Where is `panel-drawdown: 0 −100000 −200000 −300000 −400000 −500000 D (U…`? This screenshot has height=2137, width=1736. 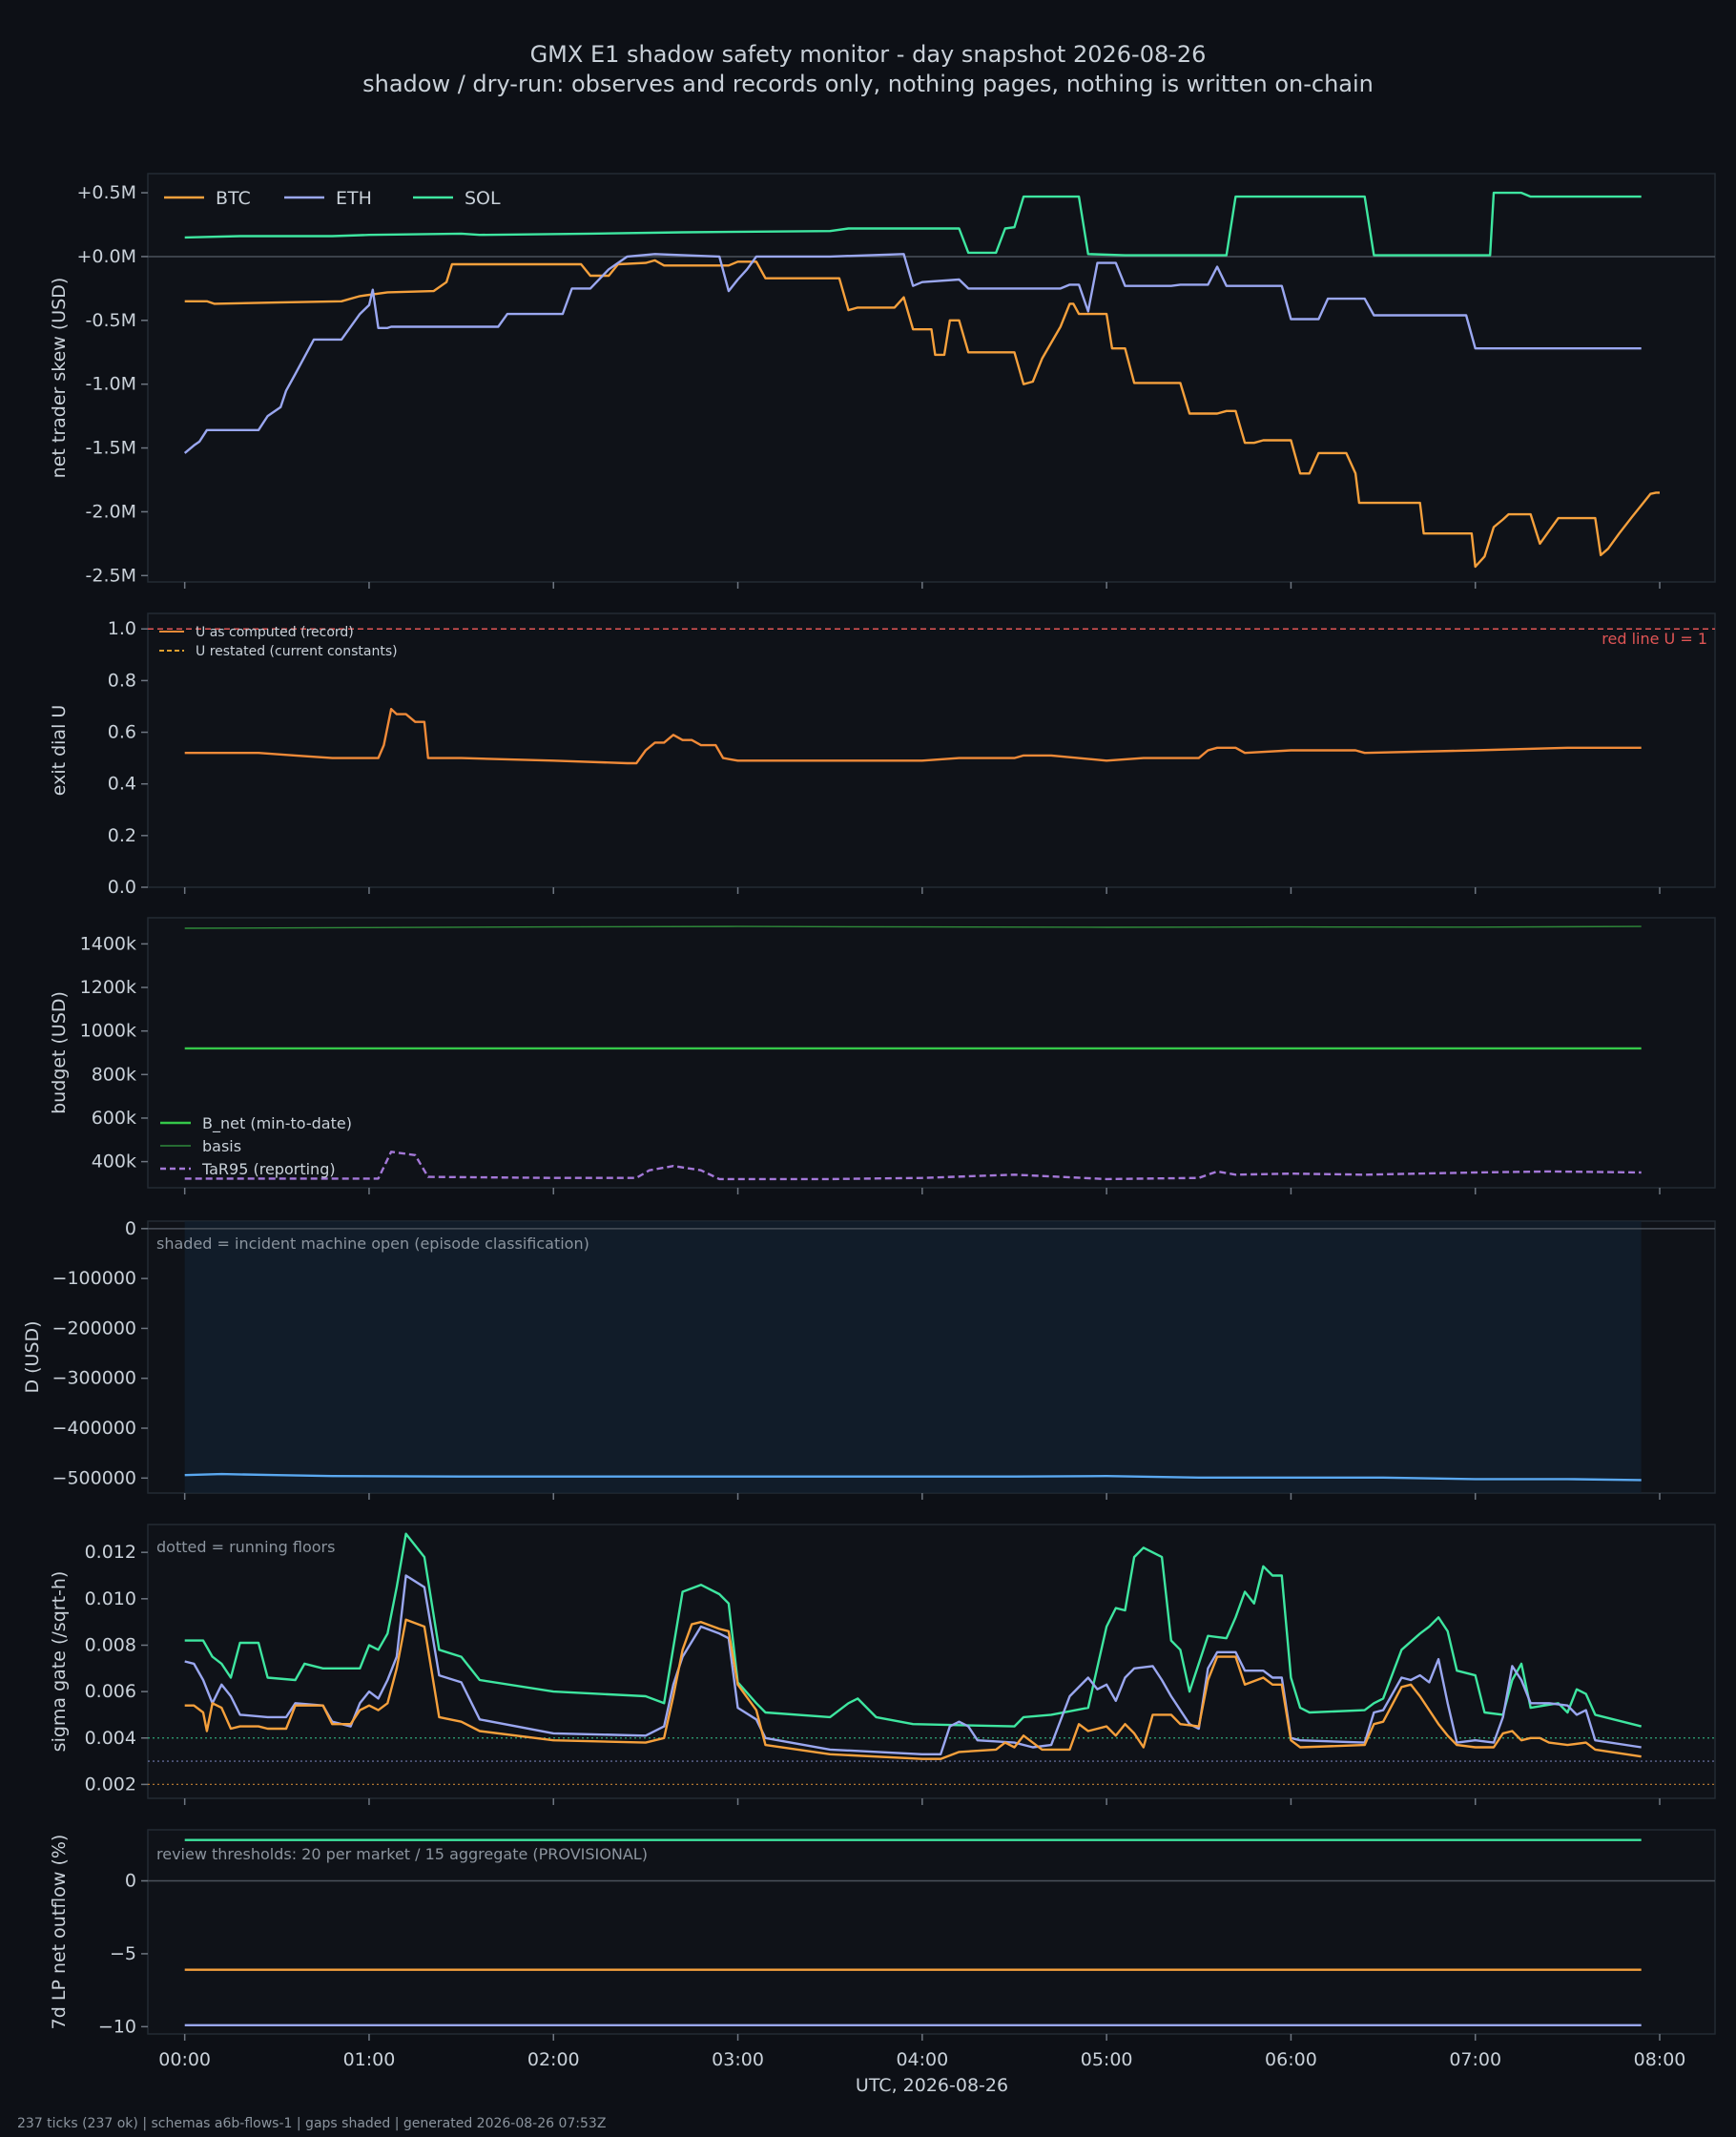
panel-drawdown: 0 −100000 −200000 −300000 −400000 −500000 D (U… is located at coordinates (869, 1359).